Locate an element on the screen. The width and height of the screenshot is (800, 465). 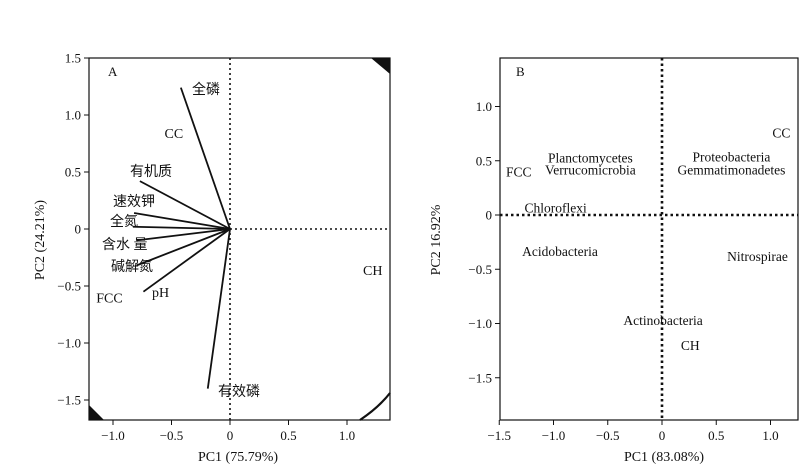
panel-a-x-axis-label: PC1 (75.79%) is located at coordinates (238, 457).